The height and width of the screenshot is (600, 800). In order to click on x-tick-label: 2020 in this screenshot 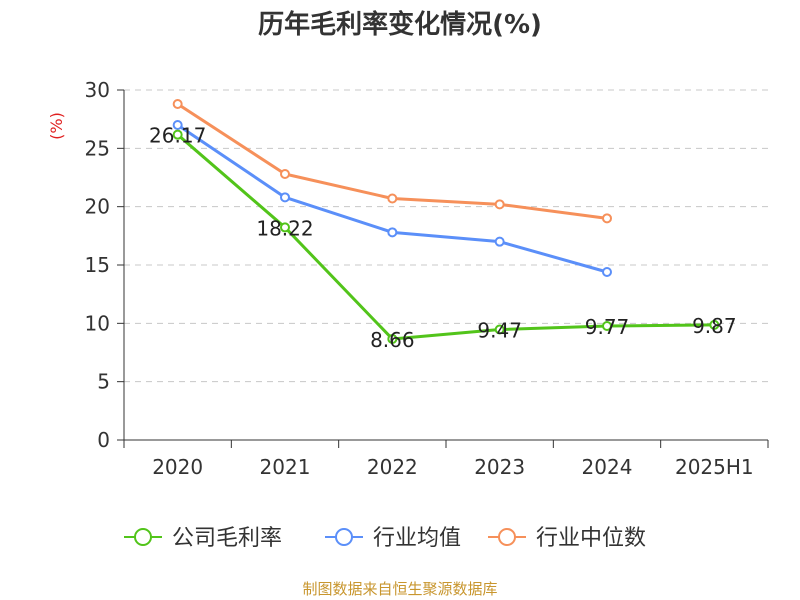, I will do `click(177, 467)`.